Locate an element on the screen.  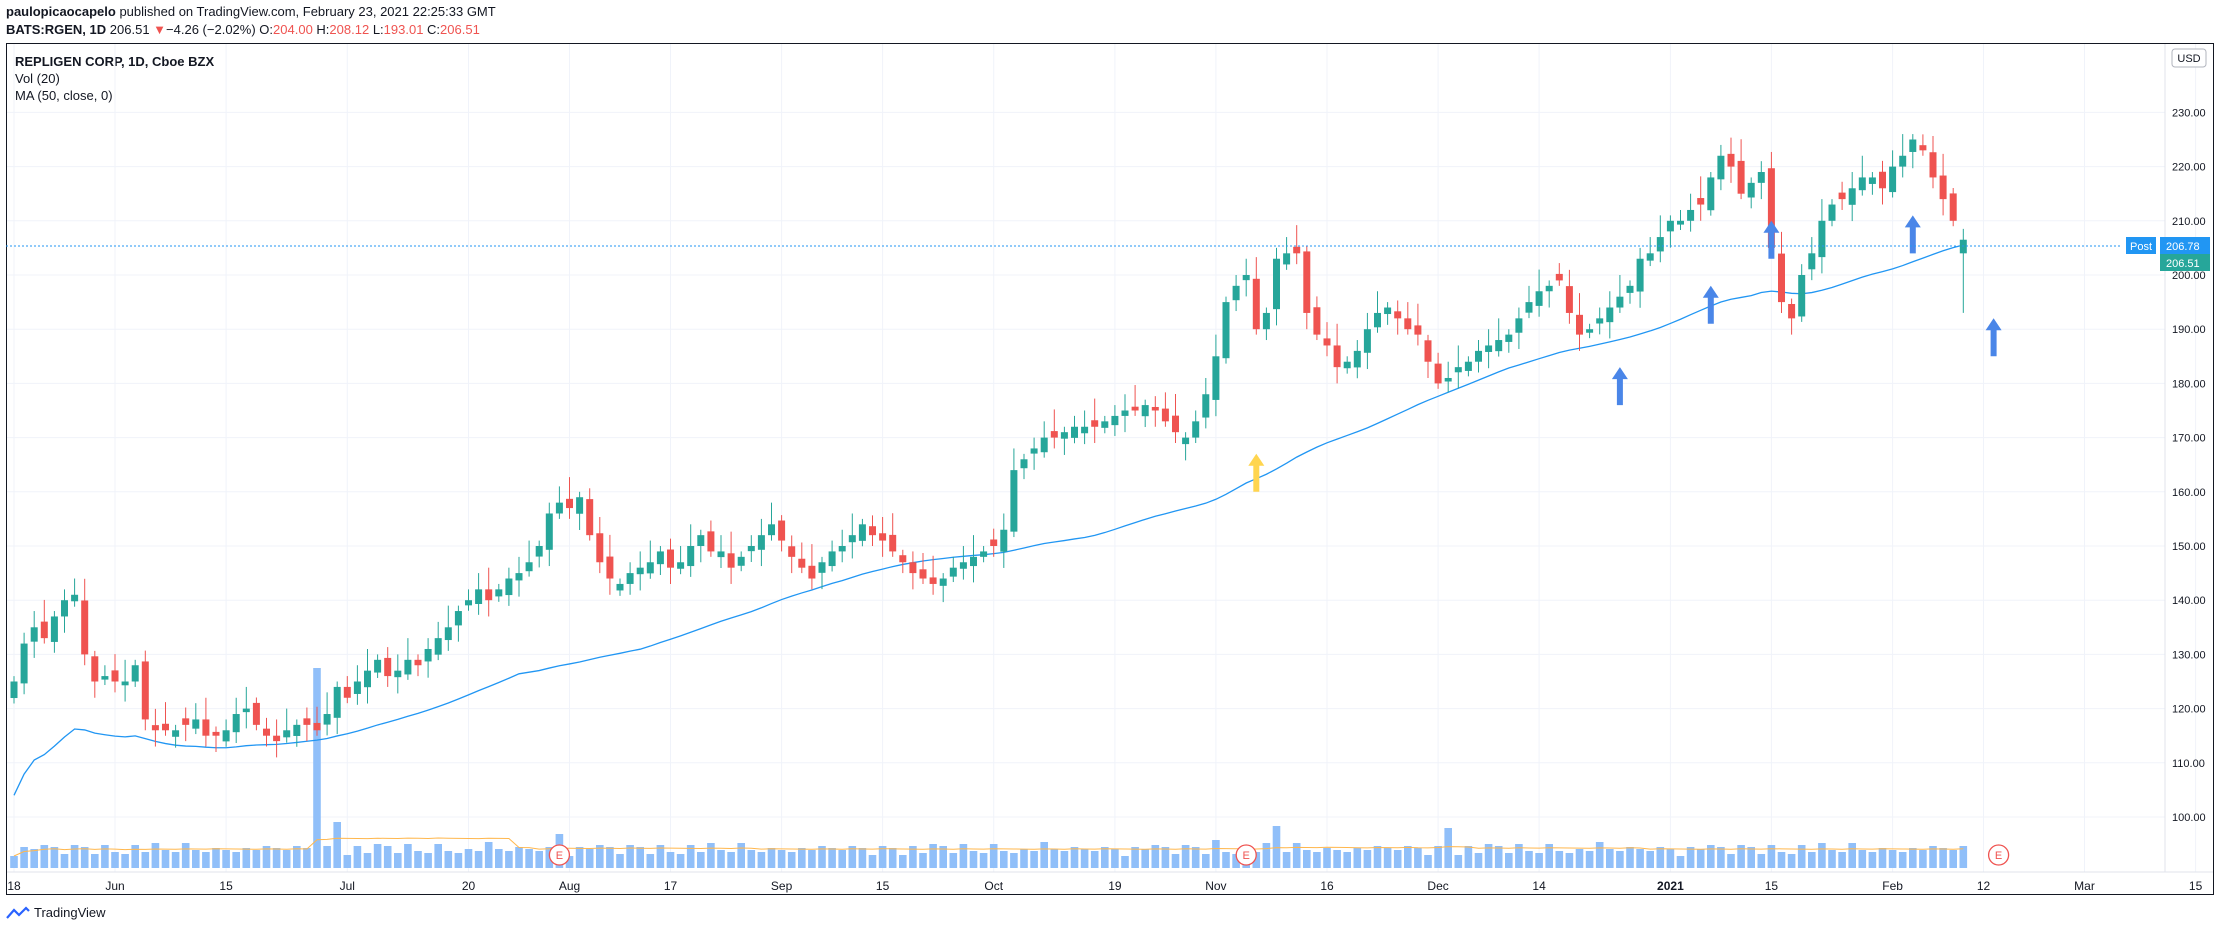
y-tick-label: 230.00 is located at coordinates (2189, 113).